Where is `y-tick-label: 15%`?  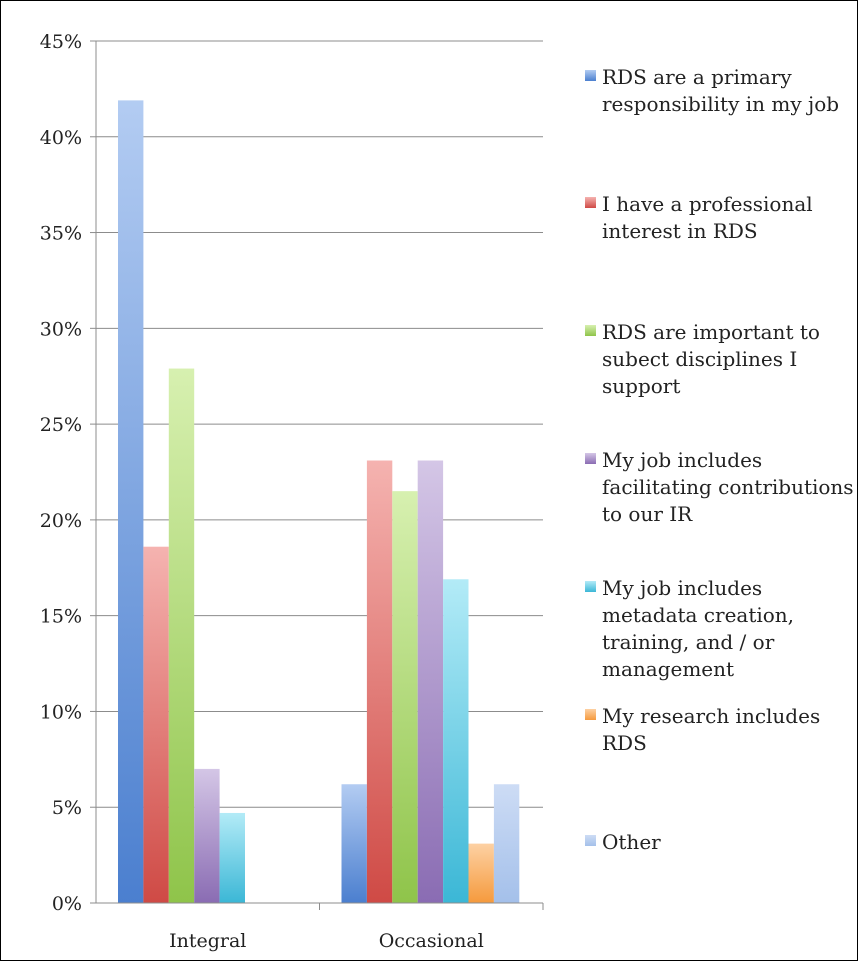
y-tick-label: 15% is located at coordinates (61, 617).